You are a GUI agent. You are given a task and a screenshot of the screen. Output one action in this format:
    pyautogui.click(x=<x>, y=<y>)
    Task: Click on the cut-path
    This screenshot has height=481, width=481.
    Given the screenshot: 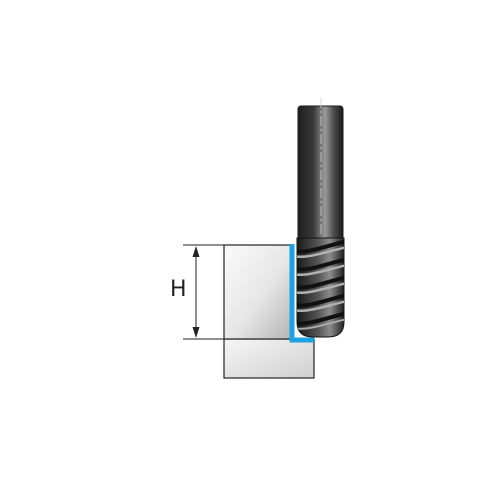 What is the action you would take?
    pyautogui.click(x=301, y=293)
    